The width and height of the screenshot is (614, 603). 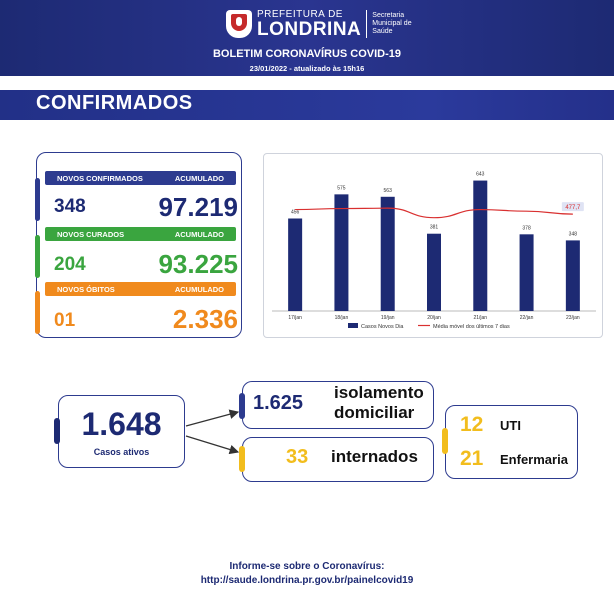 I want to click on uti-label: UTI, so click(x=510, y=425).